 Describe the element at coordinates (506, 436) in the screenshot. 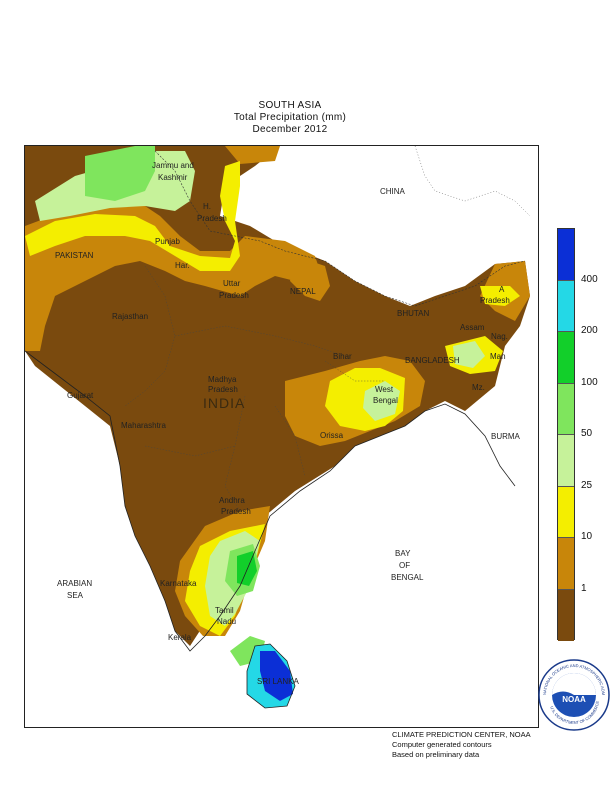

I see `label-burma: BURMA` at that location.